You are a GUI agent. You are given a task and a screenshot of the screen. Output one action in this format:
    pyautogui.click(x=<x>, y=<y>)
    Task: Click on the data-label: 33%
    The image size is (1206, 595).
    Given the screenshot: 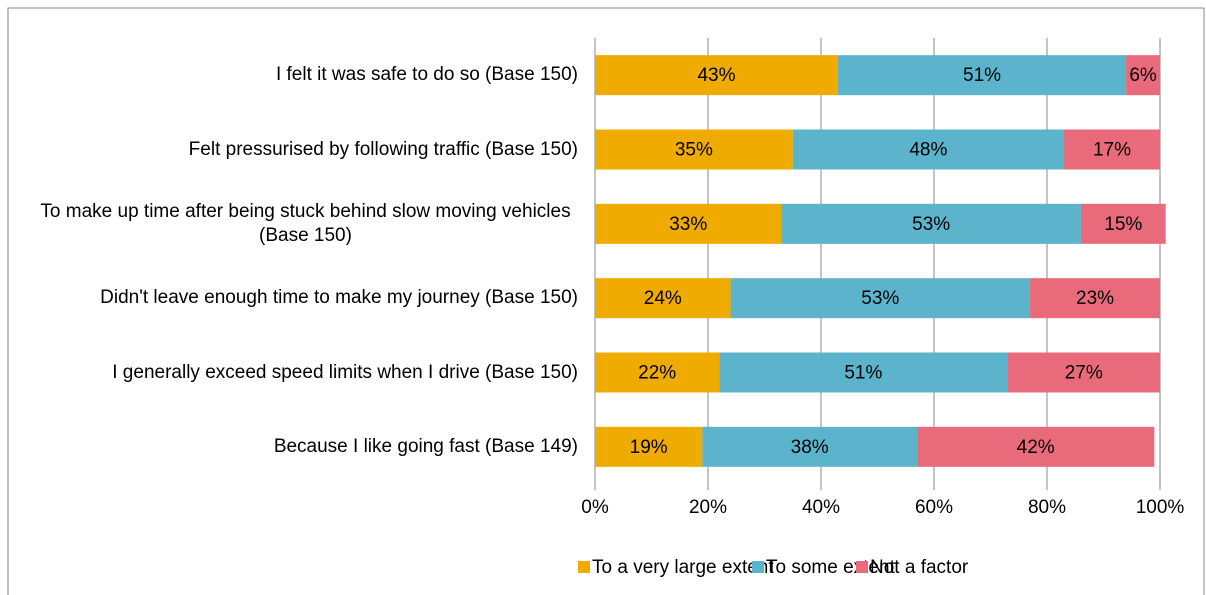 What is the action you would take?
    pyautogui.click(x=688, y=224)
    